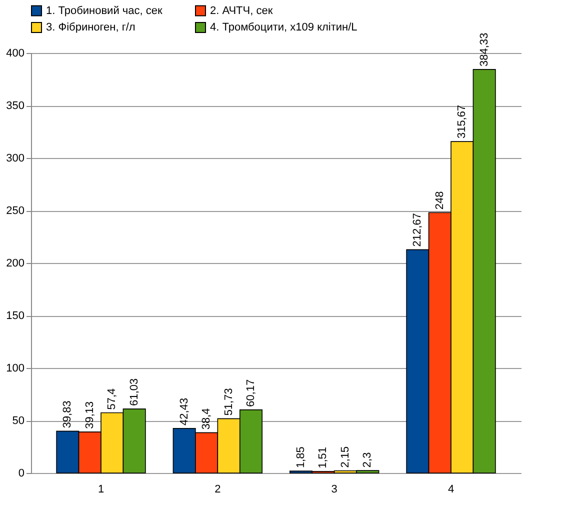  Describe the element at coordinates (101, 490) in the screenshot. I see `x-tick-label: 1` at that location.